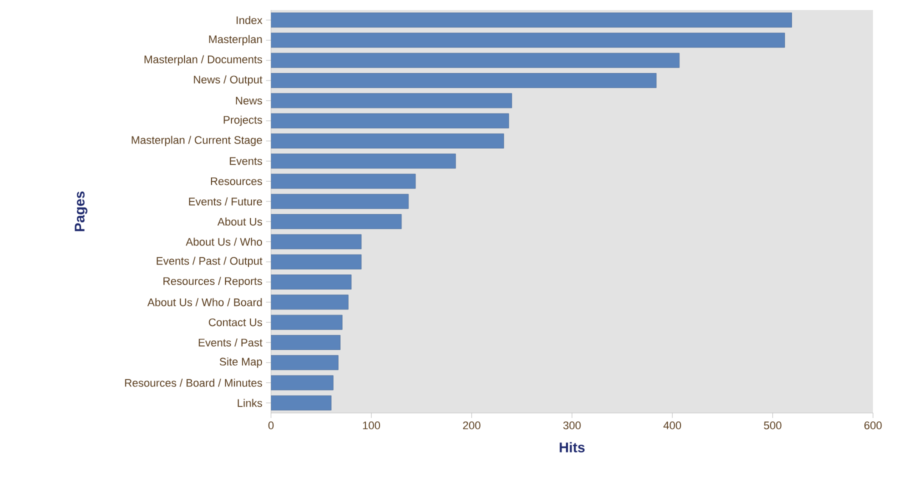 The width and height of the screenshot is (913, 484). I want to click on y-tick-label: About Us / Who, so click(224, 242).